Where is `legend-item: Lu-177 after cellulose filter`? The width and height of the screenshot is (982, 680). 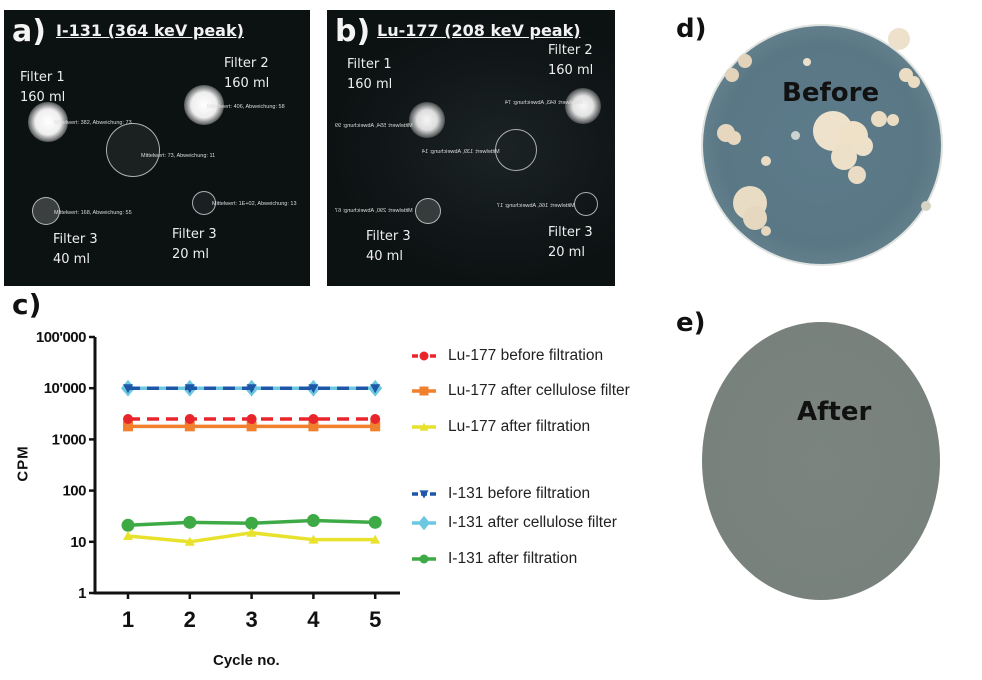 legend-item: Lu-177 after cellulose filter is located at coordinates (520, 391).